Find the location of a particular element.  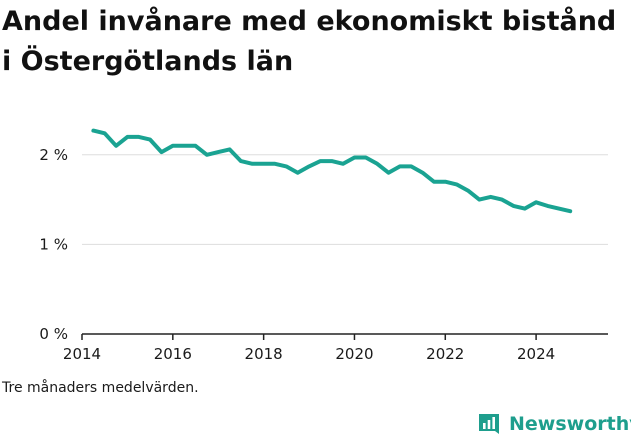

x-tick-label: 2022 is located at coordinates (445, 354).